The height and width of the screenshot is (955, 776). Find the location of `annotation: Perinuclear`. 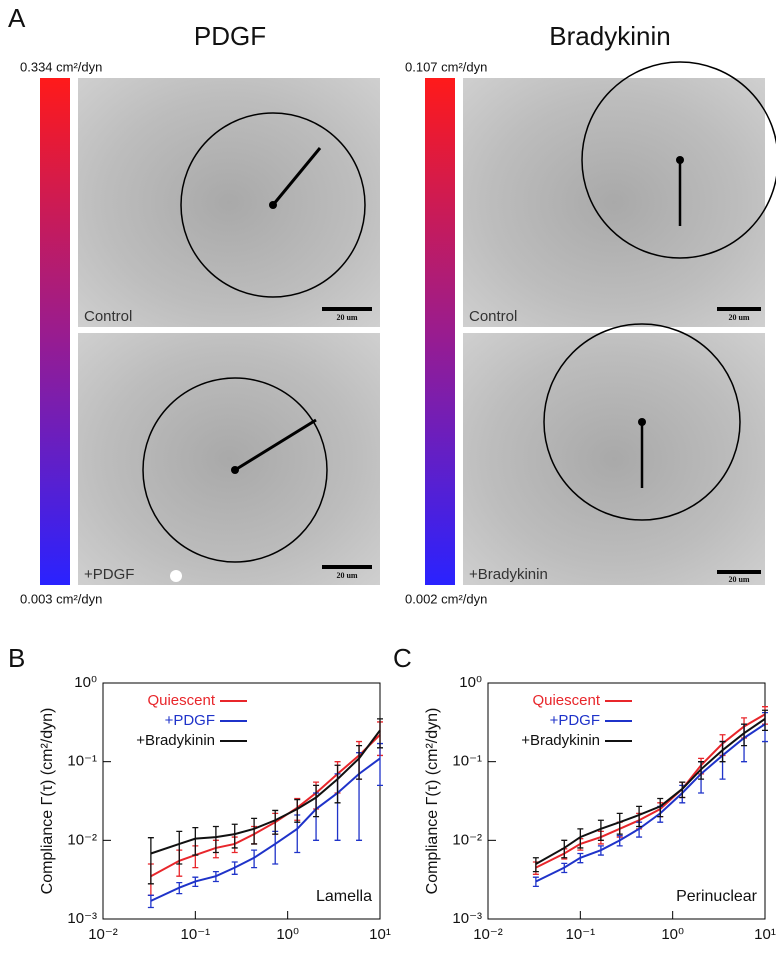

annotation: Perinuclear is located at coordinates (717, 896).